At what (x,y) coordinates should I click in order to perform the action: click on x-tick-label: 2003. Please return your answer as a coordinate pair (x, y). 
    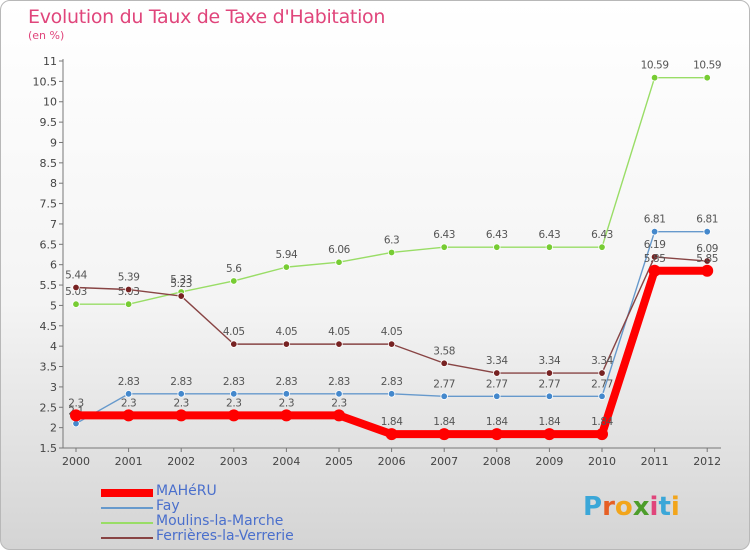
    Looking at the image, I should click on (234, 461).